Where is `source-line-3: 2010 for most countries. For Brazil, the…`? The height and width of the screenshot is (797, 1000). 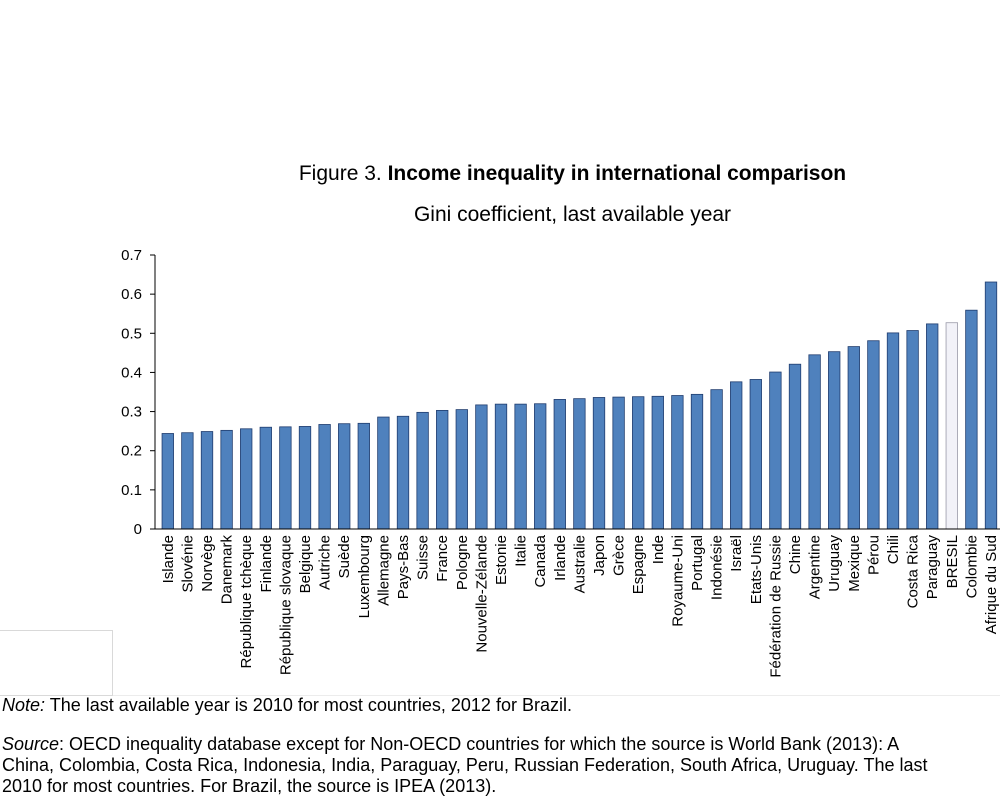 source-line-3: 2010 for most countries. For Brazil, the… is located at coordinates (249, 786).